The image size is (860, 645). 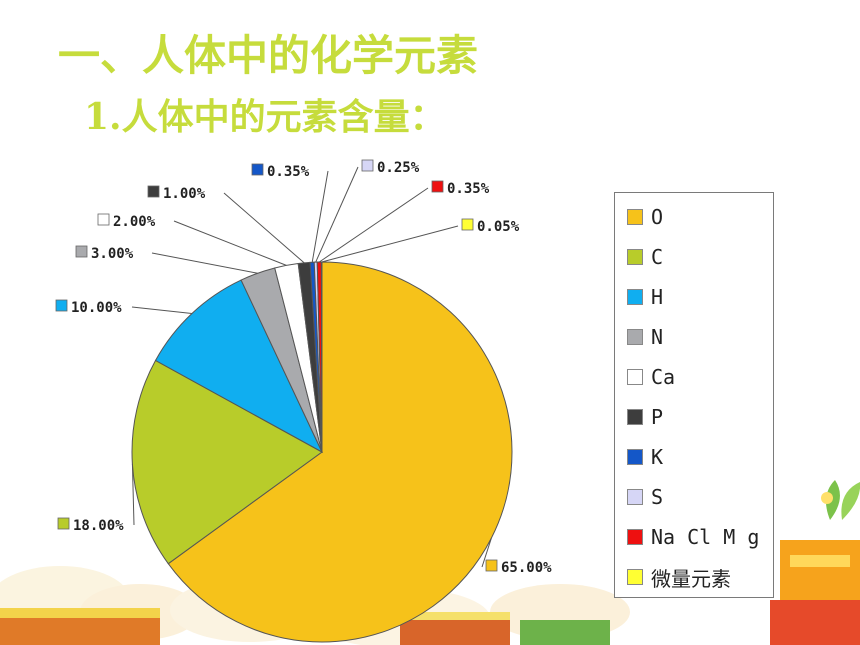 I want to click on pie-slice-微量元素, so click(x=321, y=357).